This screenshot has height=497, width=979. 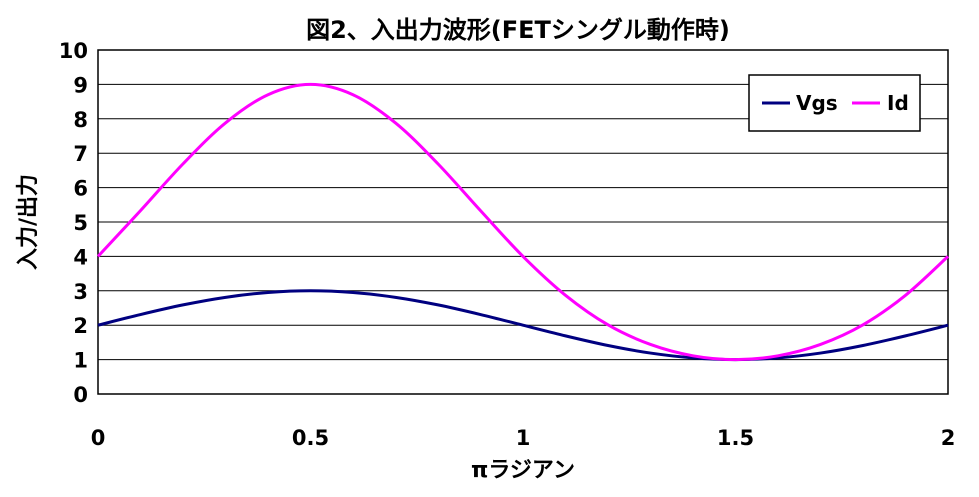 What do you see at coordinates (80, 292) in the screenshot?
I see `y-tick-label: 3` at bounding box center [80, 292].